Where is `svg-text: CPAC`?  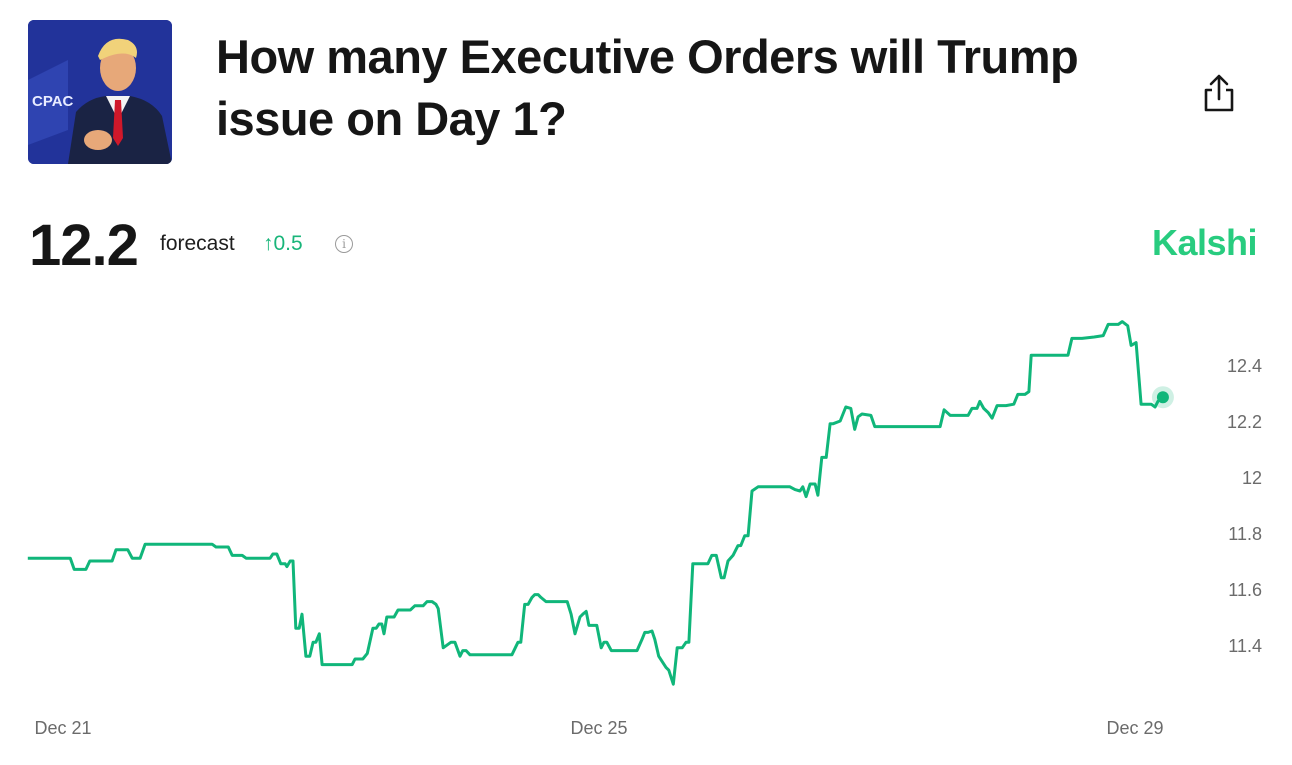
svg-text: CPAC is located at coordinates (53, 101).